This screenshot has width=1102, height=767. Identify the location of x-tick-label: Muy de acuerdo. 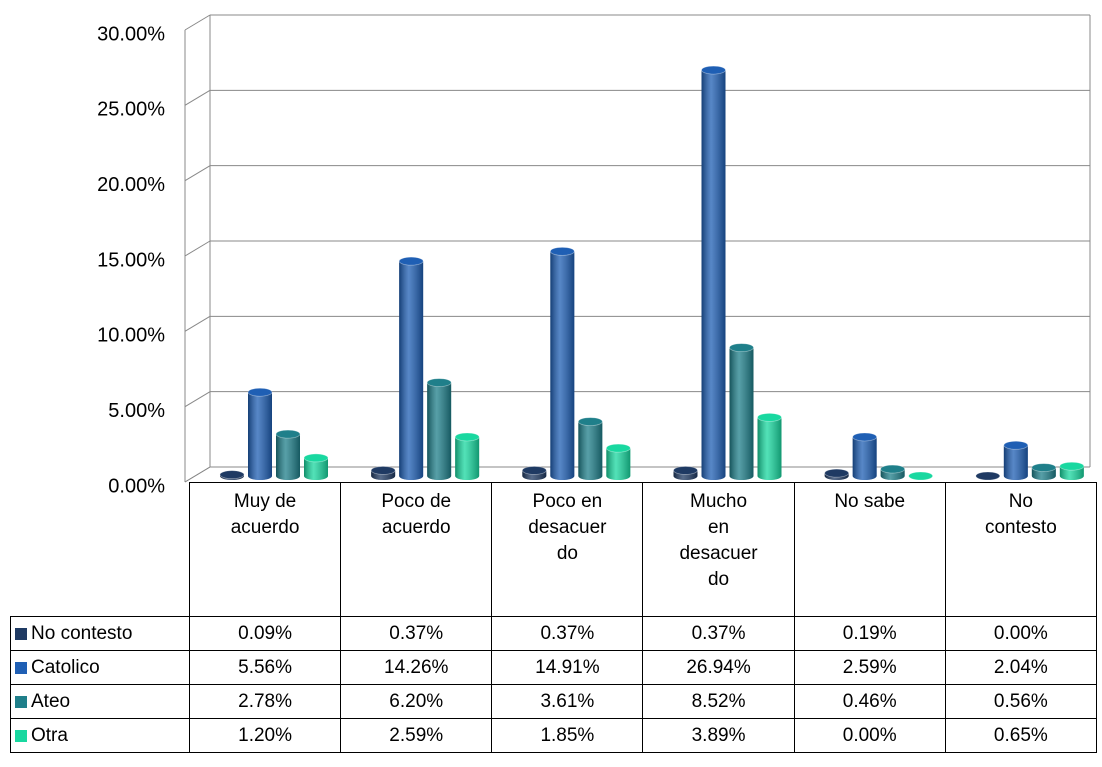
(265, 514).